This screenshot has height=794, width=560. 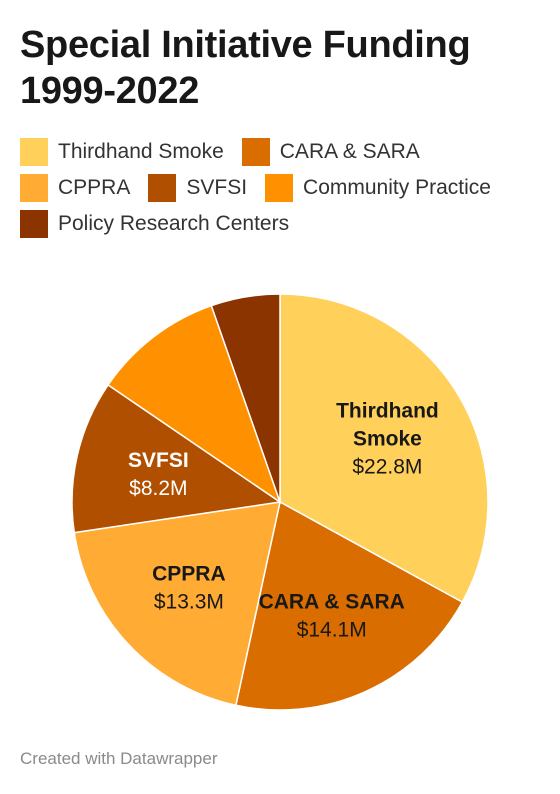 I want to click on footer-credit: Created with Datawrapper, so click(x=119, y=758).